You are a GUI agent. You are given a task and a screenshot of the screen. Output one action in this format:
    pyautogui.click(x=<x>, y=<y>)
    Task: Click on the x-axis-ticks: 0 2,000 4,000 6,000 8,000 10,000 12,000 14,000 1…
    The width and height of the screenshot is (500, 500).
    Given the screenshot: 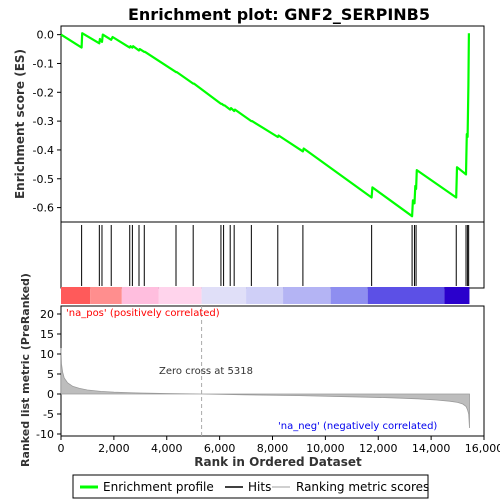 What is the action you would take?
    pyautogui.click(x=279, y=445)
    